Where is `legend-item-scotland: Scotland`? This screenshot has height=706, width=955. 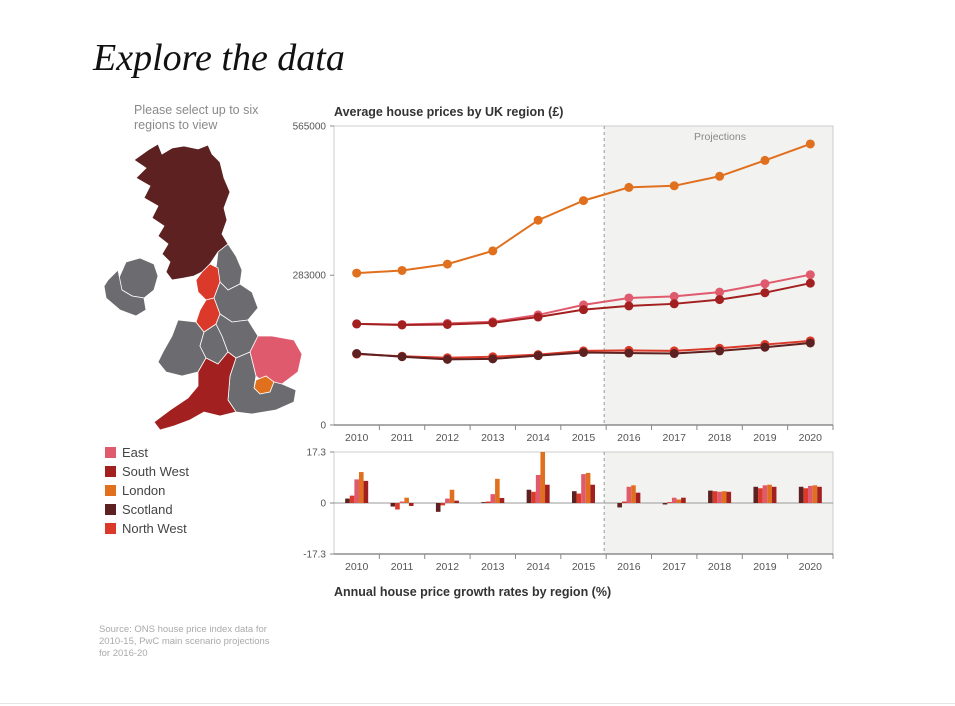
legend-item-scotland: Scotland is located at coordinates (147, 509).